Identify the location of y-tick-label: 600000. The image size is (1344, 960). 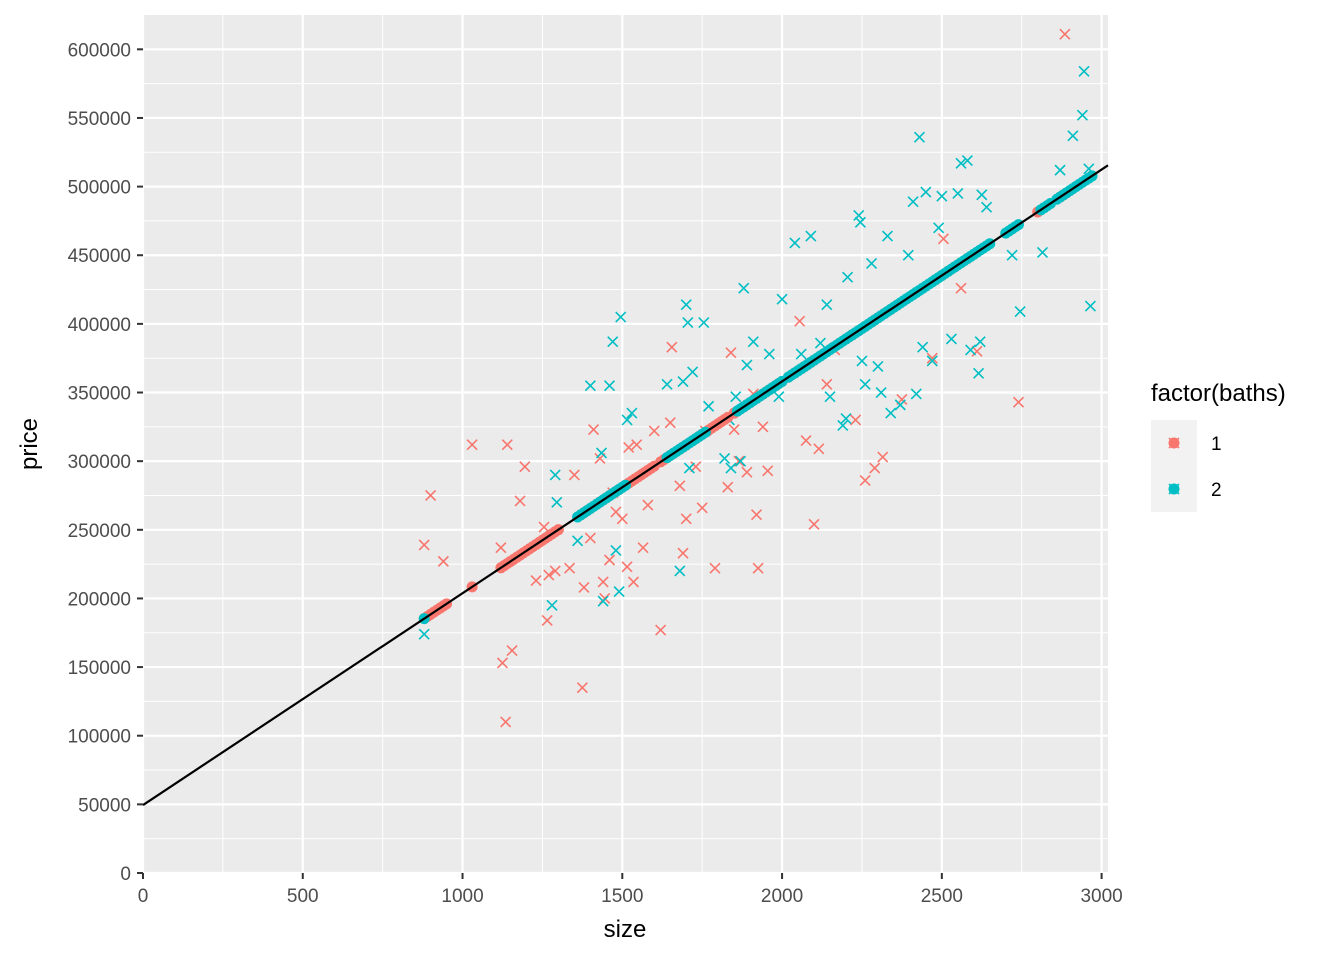
(99, 50).